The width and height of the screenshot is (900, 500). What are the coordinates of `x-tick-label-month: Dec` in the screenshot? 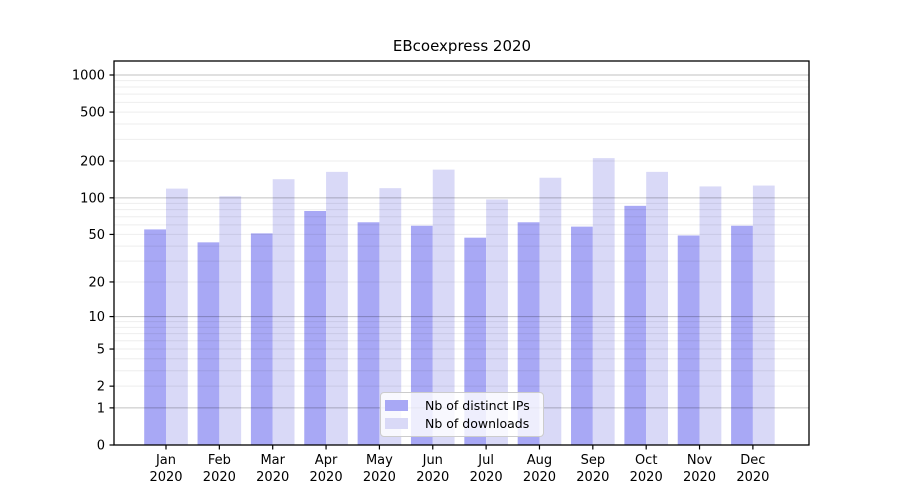 It's located at (752, 460).